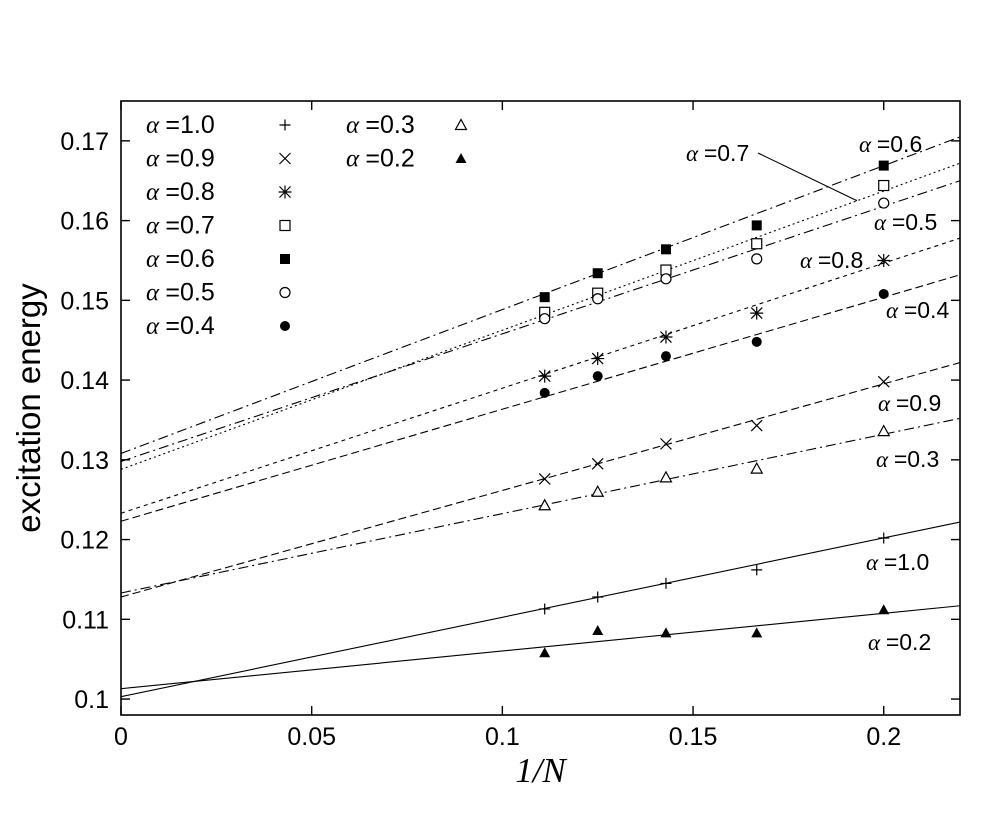 The image size is (982, 826). What do you see at coordinates (380, 159) in the screenshot?
I see `legend-label: α =0.2` at bounding box center [380, 159].